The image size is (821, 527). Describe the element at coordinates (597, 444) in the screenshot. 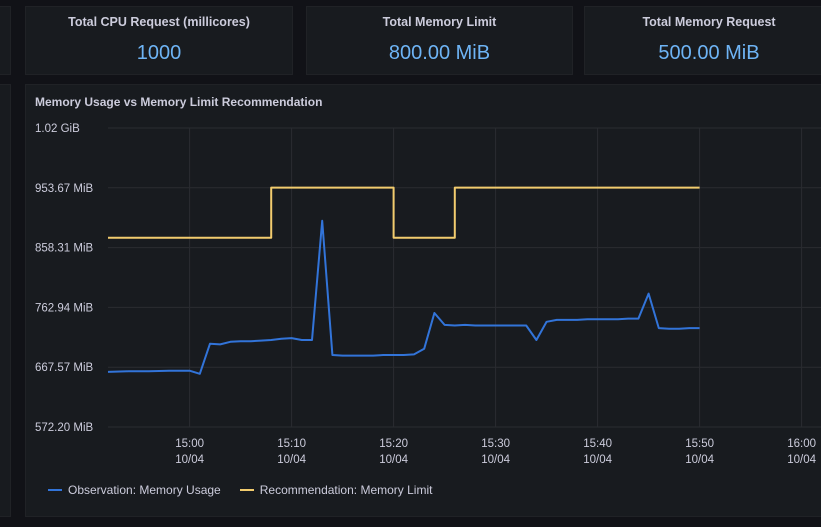

I see `x-tick-label: 15:40` at that location.